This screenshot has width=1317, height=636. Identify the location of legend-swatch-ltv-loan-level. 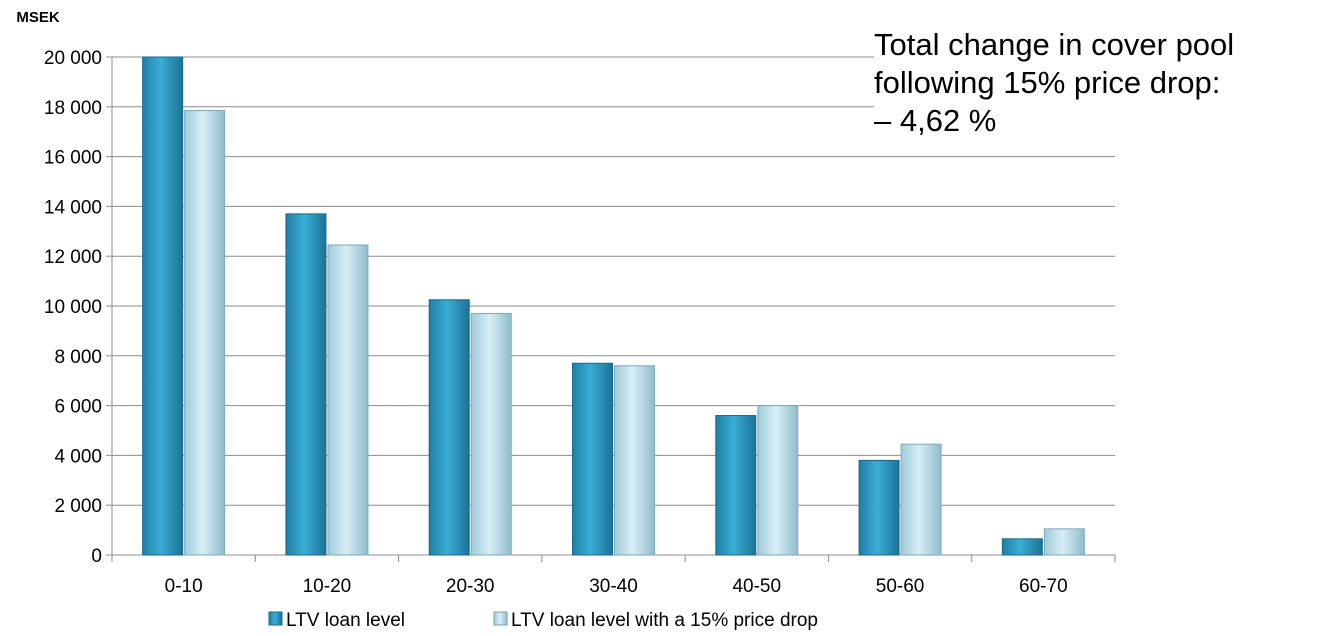
(275, 618).